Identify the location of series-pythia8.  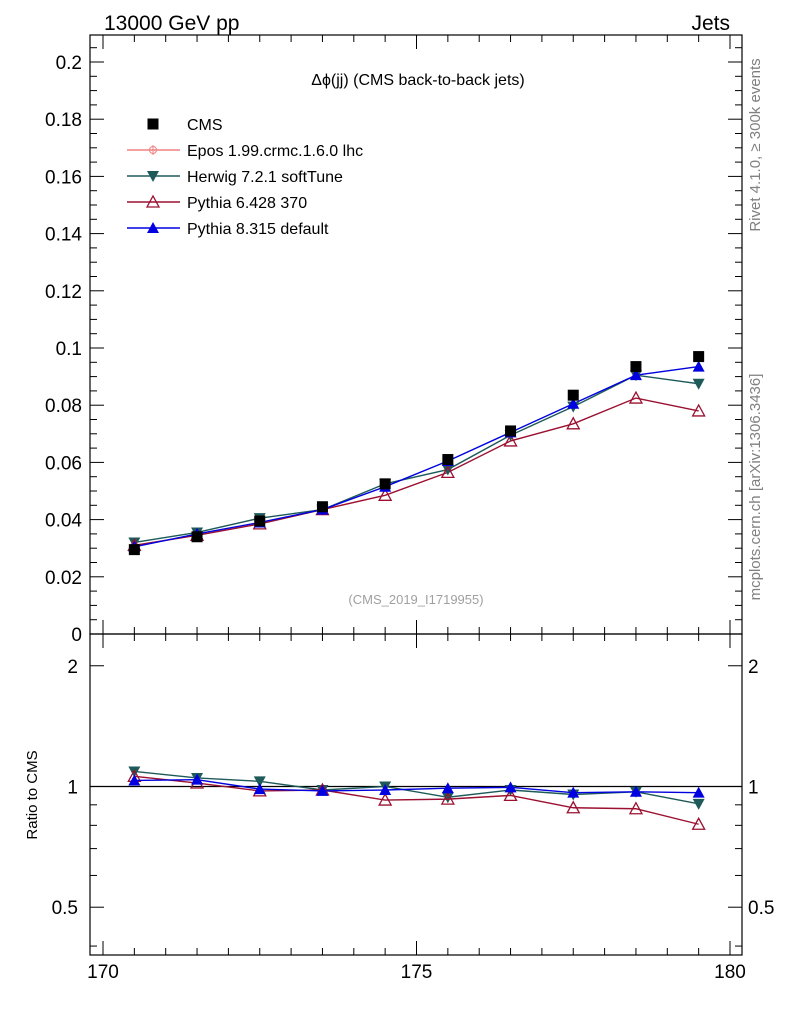
(416, 456).